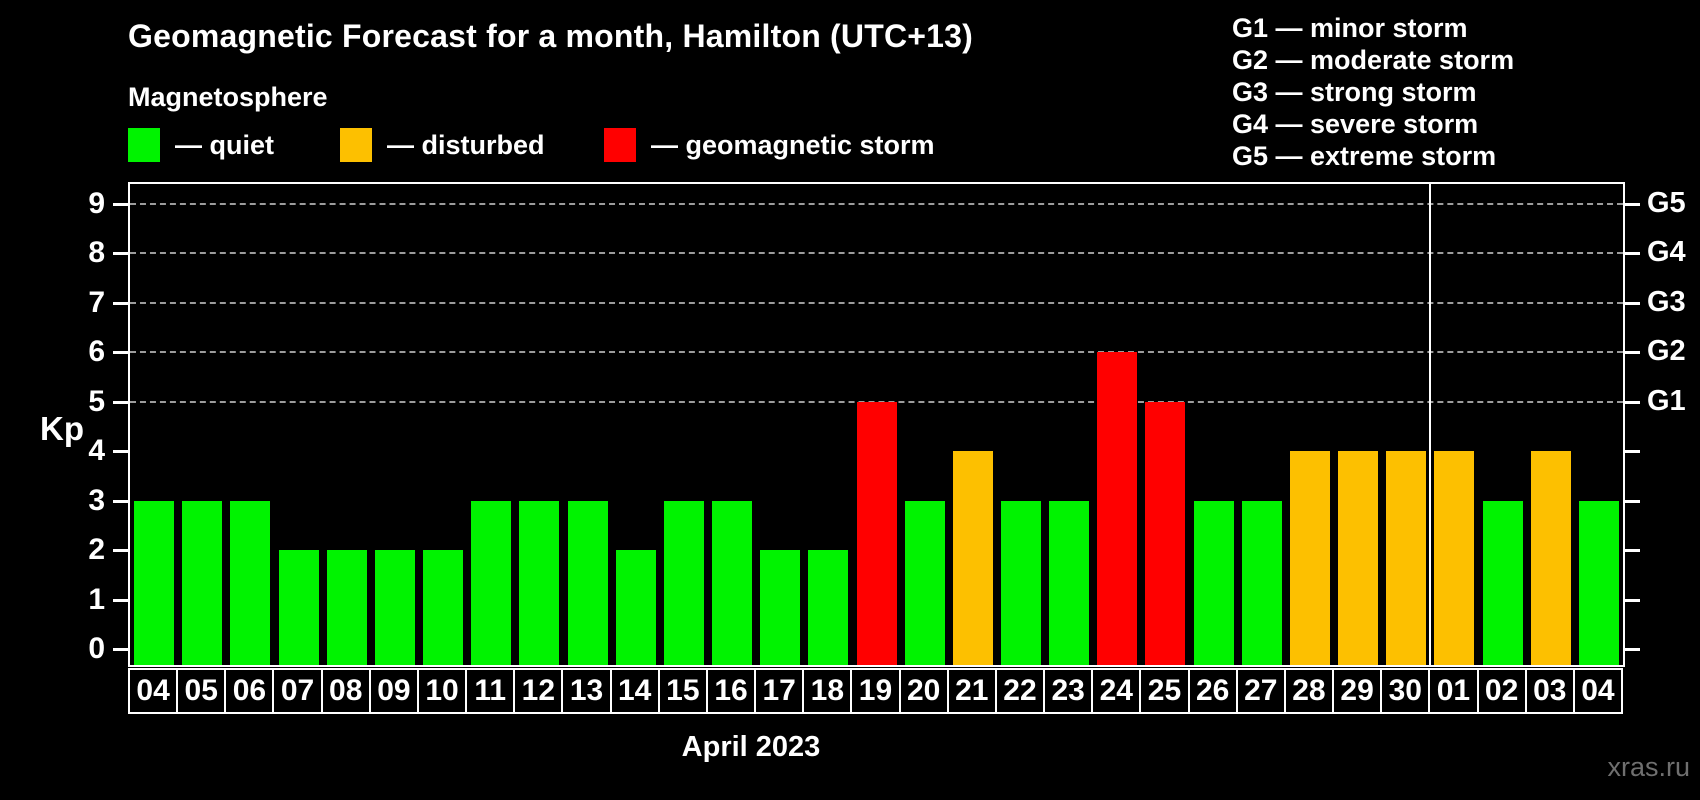  What do you see at coordinates (1355, 124) in the screenshot?
I see `g-legend-line-g4: G4 — severe storm` at bounding box center [1355, 124].